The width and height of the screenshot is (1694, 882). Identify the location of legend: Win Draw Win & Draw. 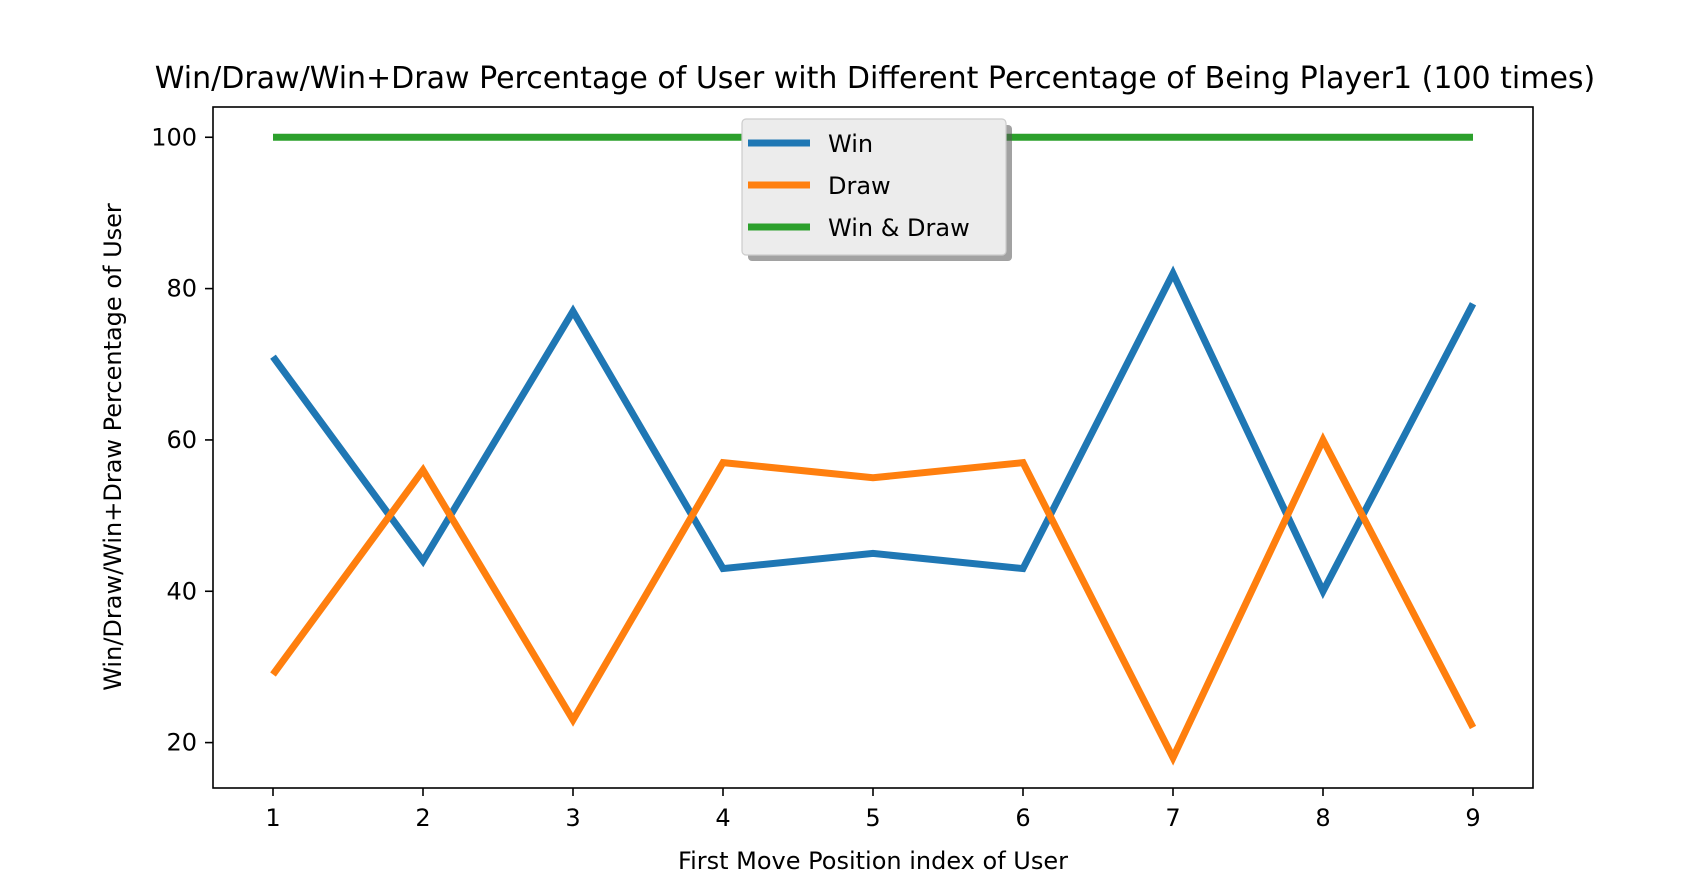
(876, 189).